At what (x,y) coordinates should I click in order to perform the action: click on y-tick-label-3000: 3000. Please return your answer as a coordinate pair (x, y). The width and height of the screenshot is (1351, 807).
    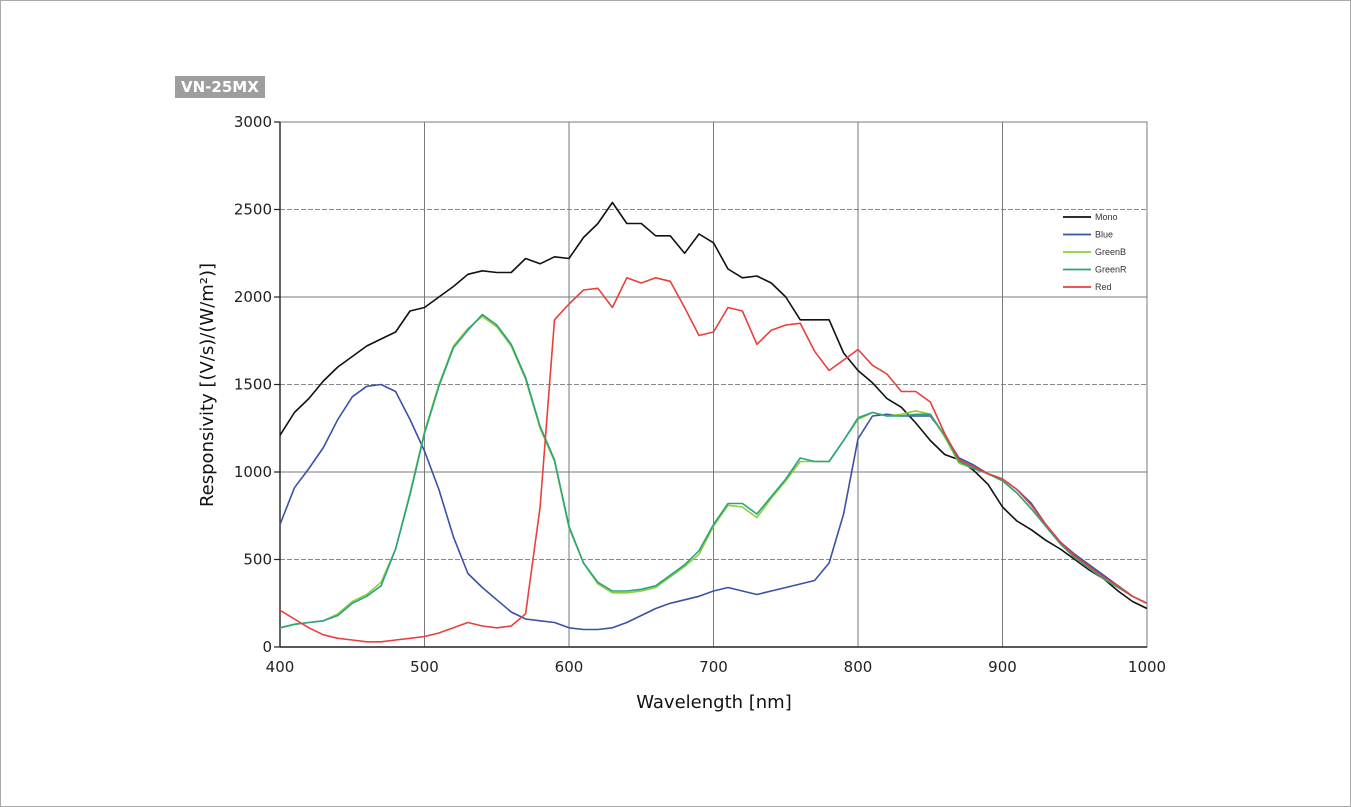
    Looking at the image, I should click on (253, 122).